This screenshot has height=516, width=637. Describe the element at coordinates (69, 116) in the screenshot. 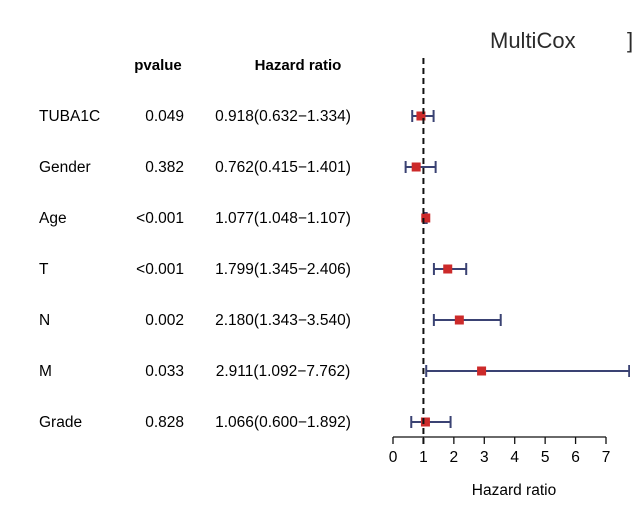

I see `row-variable-label: TUBA1C` at that location.